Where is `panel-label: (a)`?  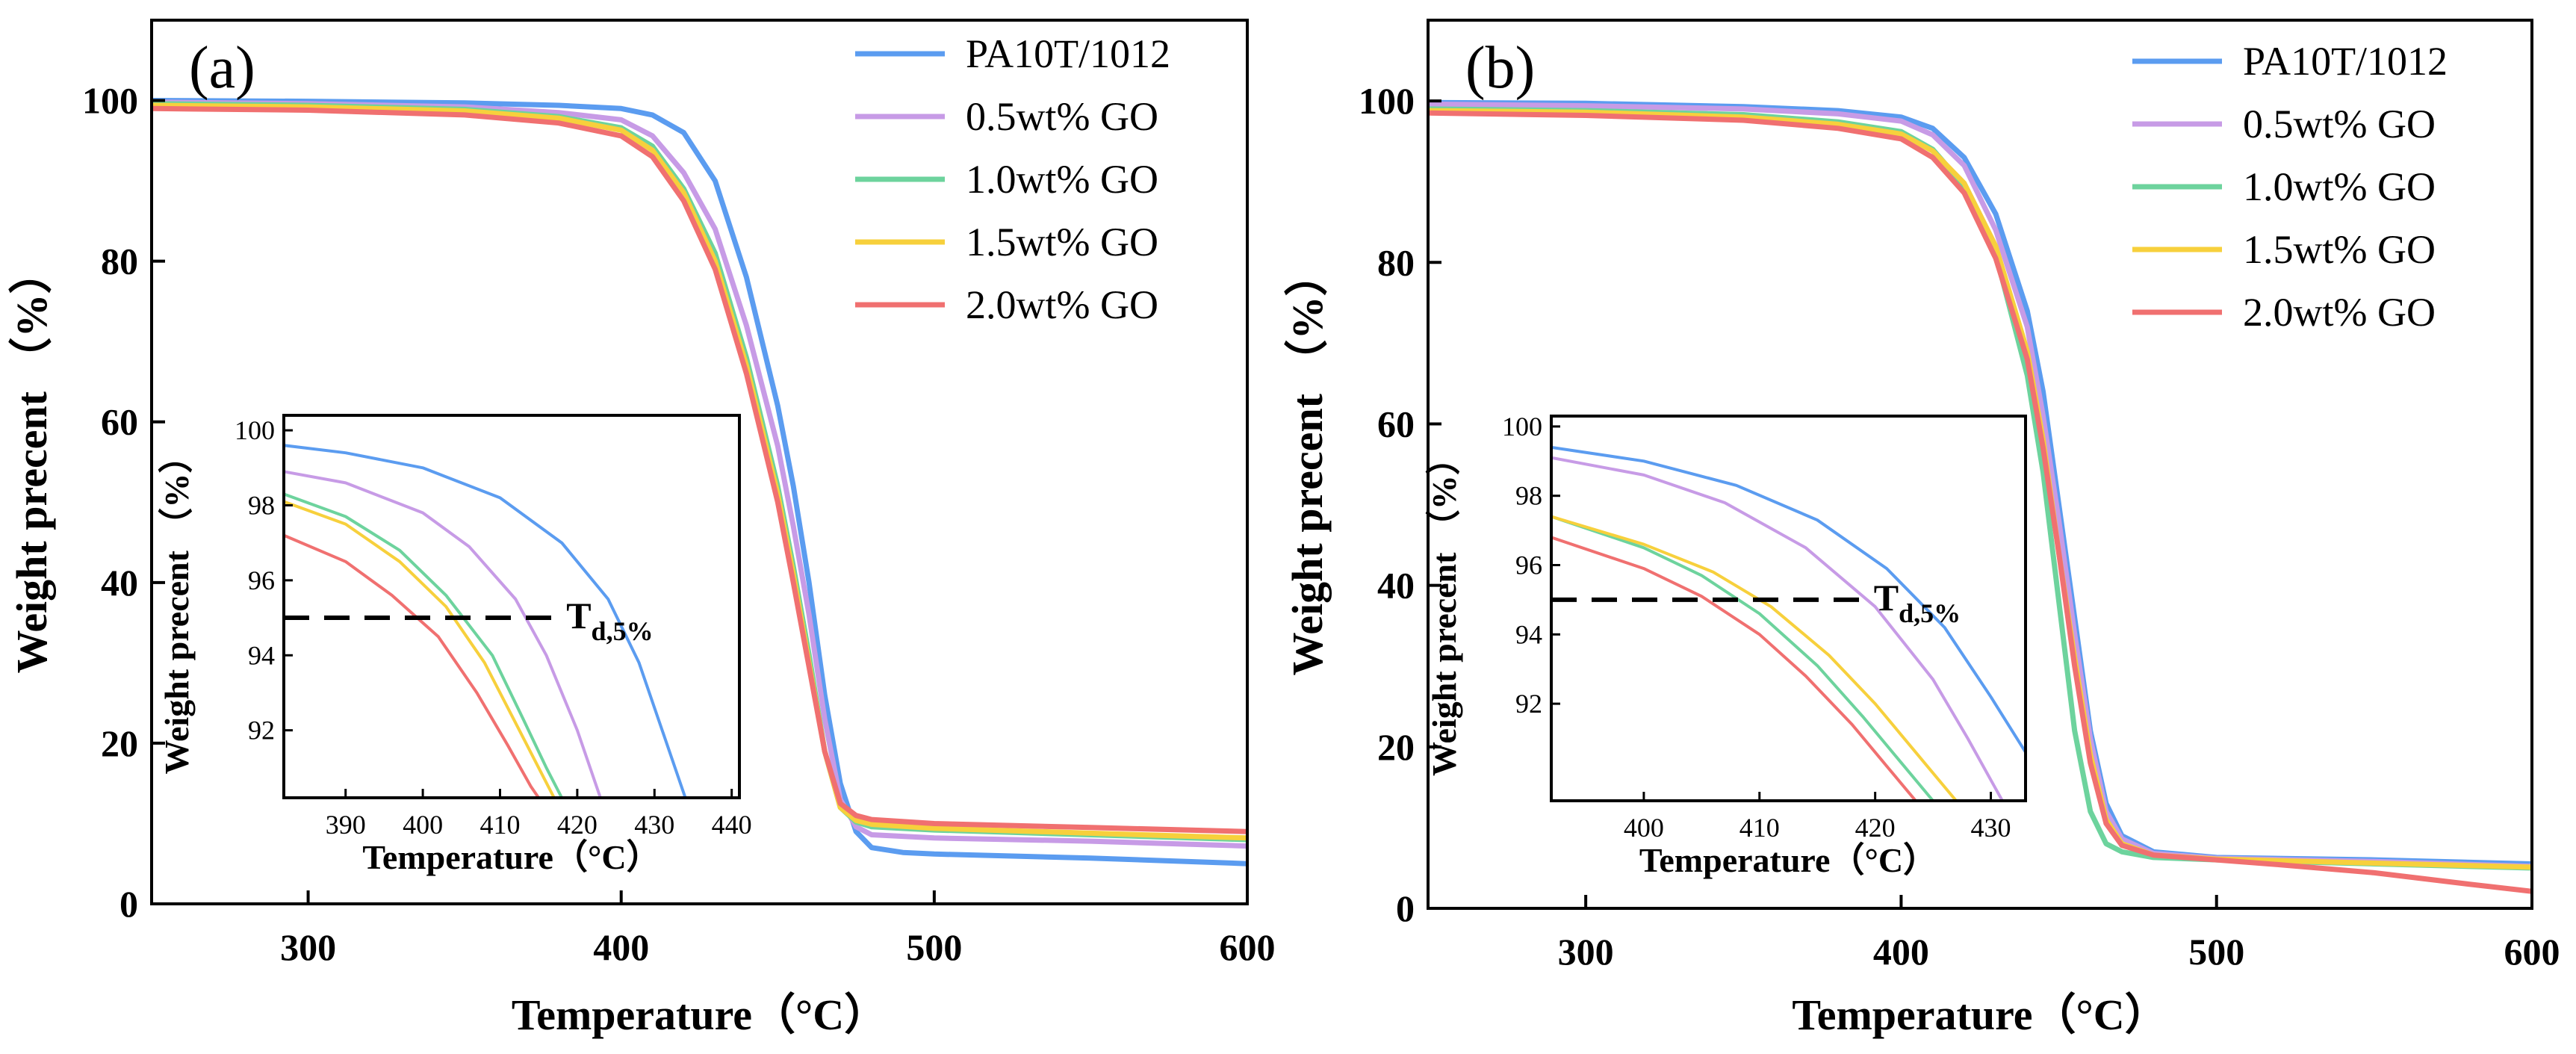
panel-label: (a) is located at coordinates (222, 68).